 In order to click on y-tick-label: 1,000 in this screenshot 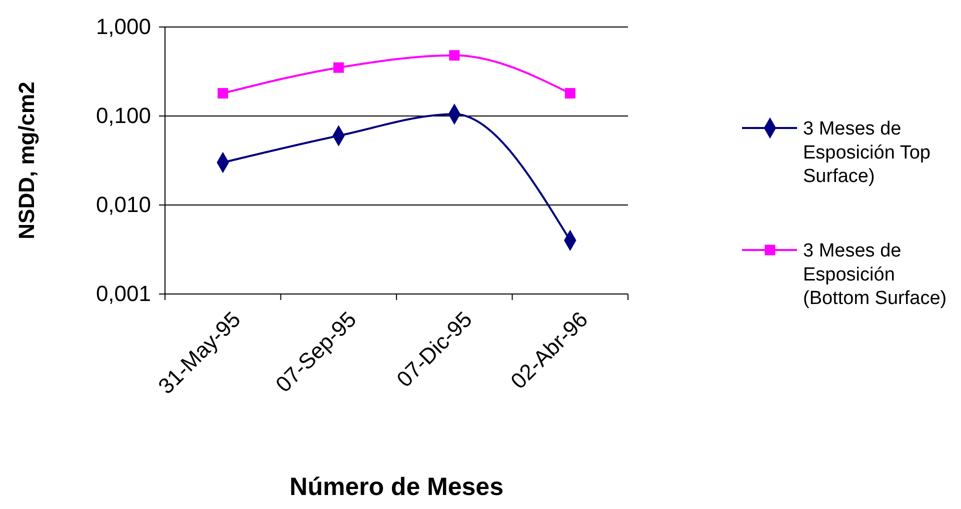, I will do `click(123, 27)`.